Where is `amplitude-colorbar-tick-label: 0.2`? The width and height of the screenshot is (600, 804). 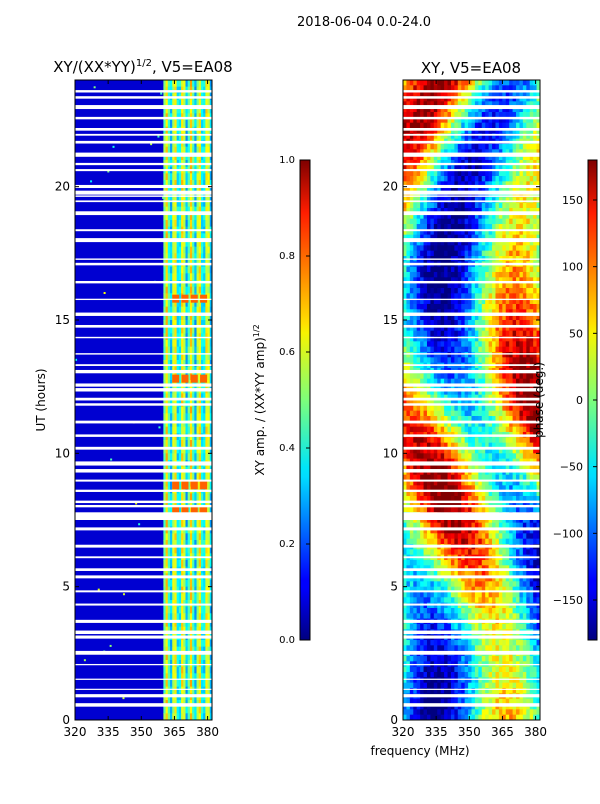
amplitude-colorbar-tick-label: 0.2 is located at coordinates (287, 544).